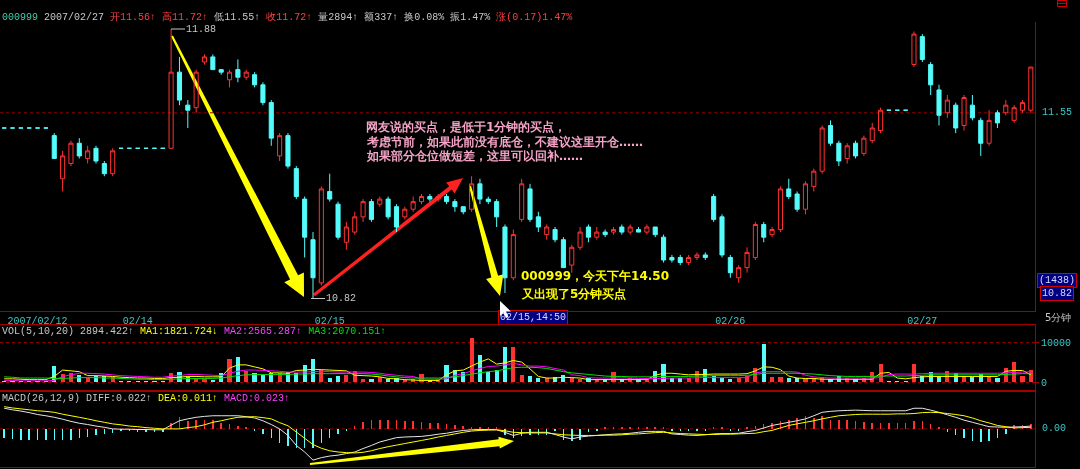 The width and height of the screenshot is (1080, 469). Describe the element at coordinates (146, 398) in the screenshot. I see `chart-title: MACD(26,12,9) DIFF:0.022↑ DEA:0.011↑ MACD:0.023↑` at that location.